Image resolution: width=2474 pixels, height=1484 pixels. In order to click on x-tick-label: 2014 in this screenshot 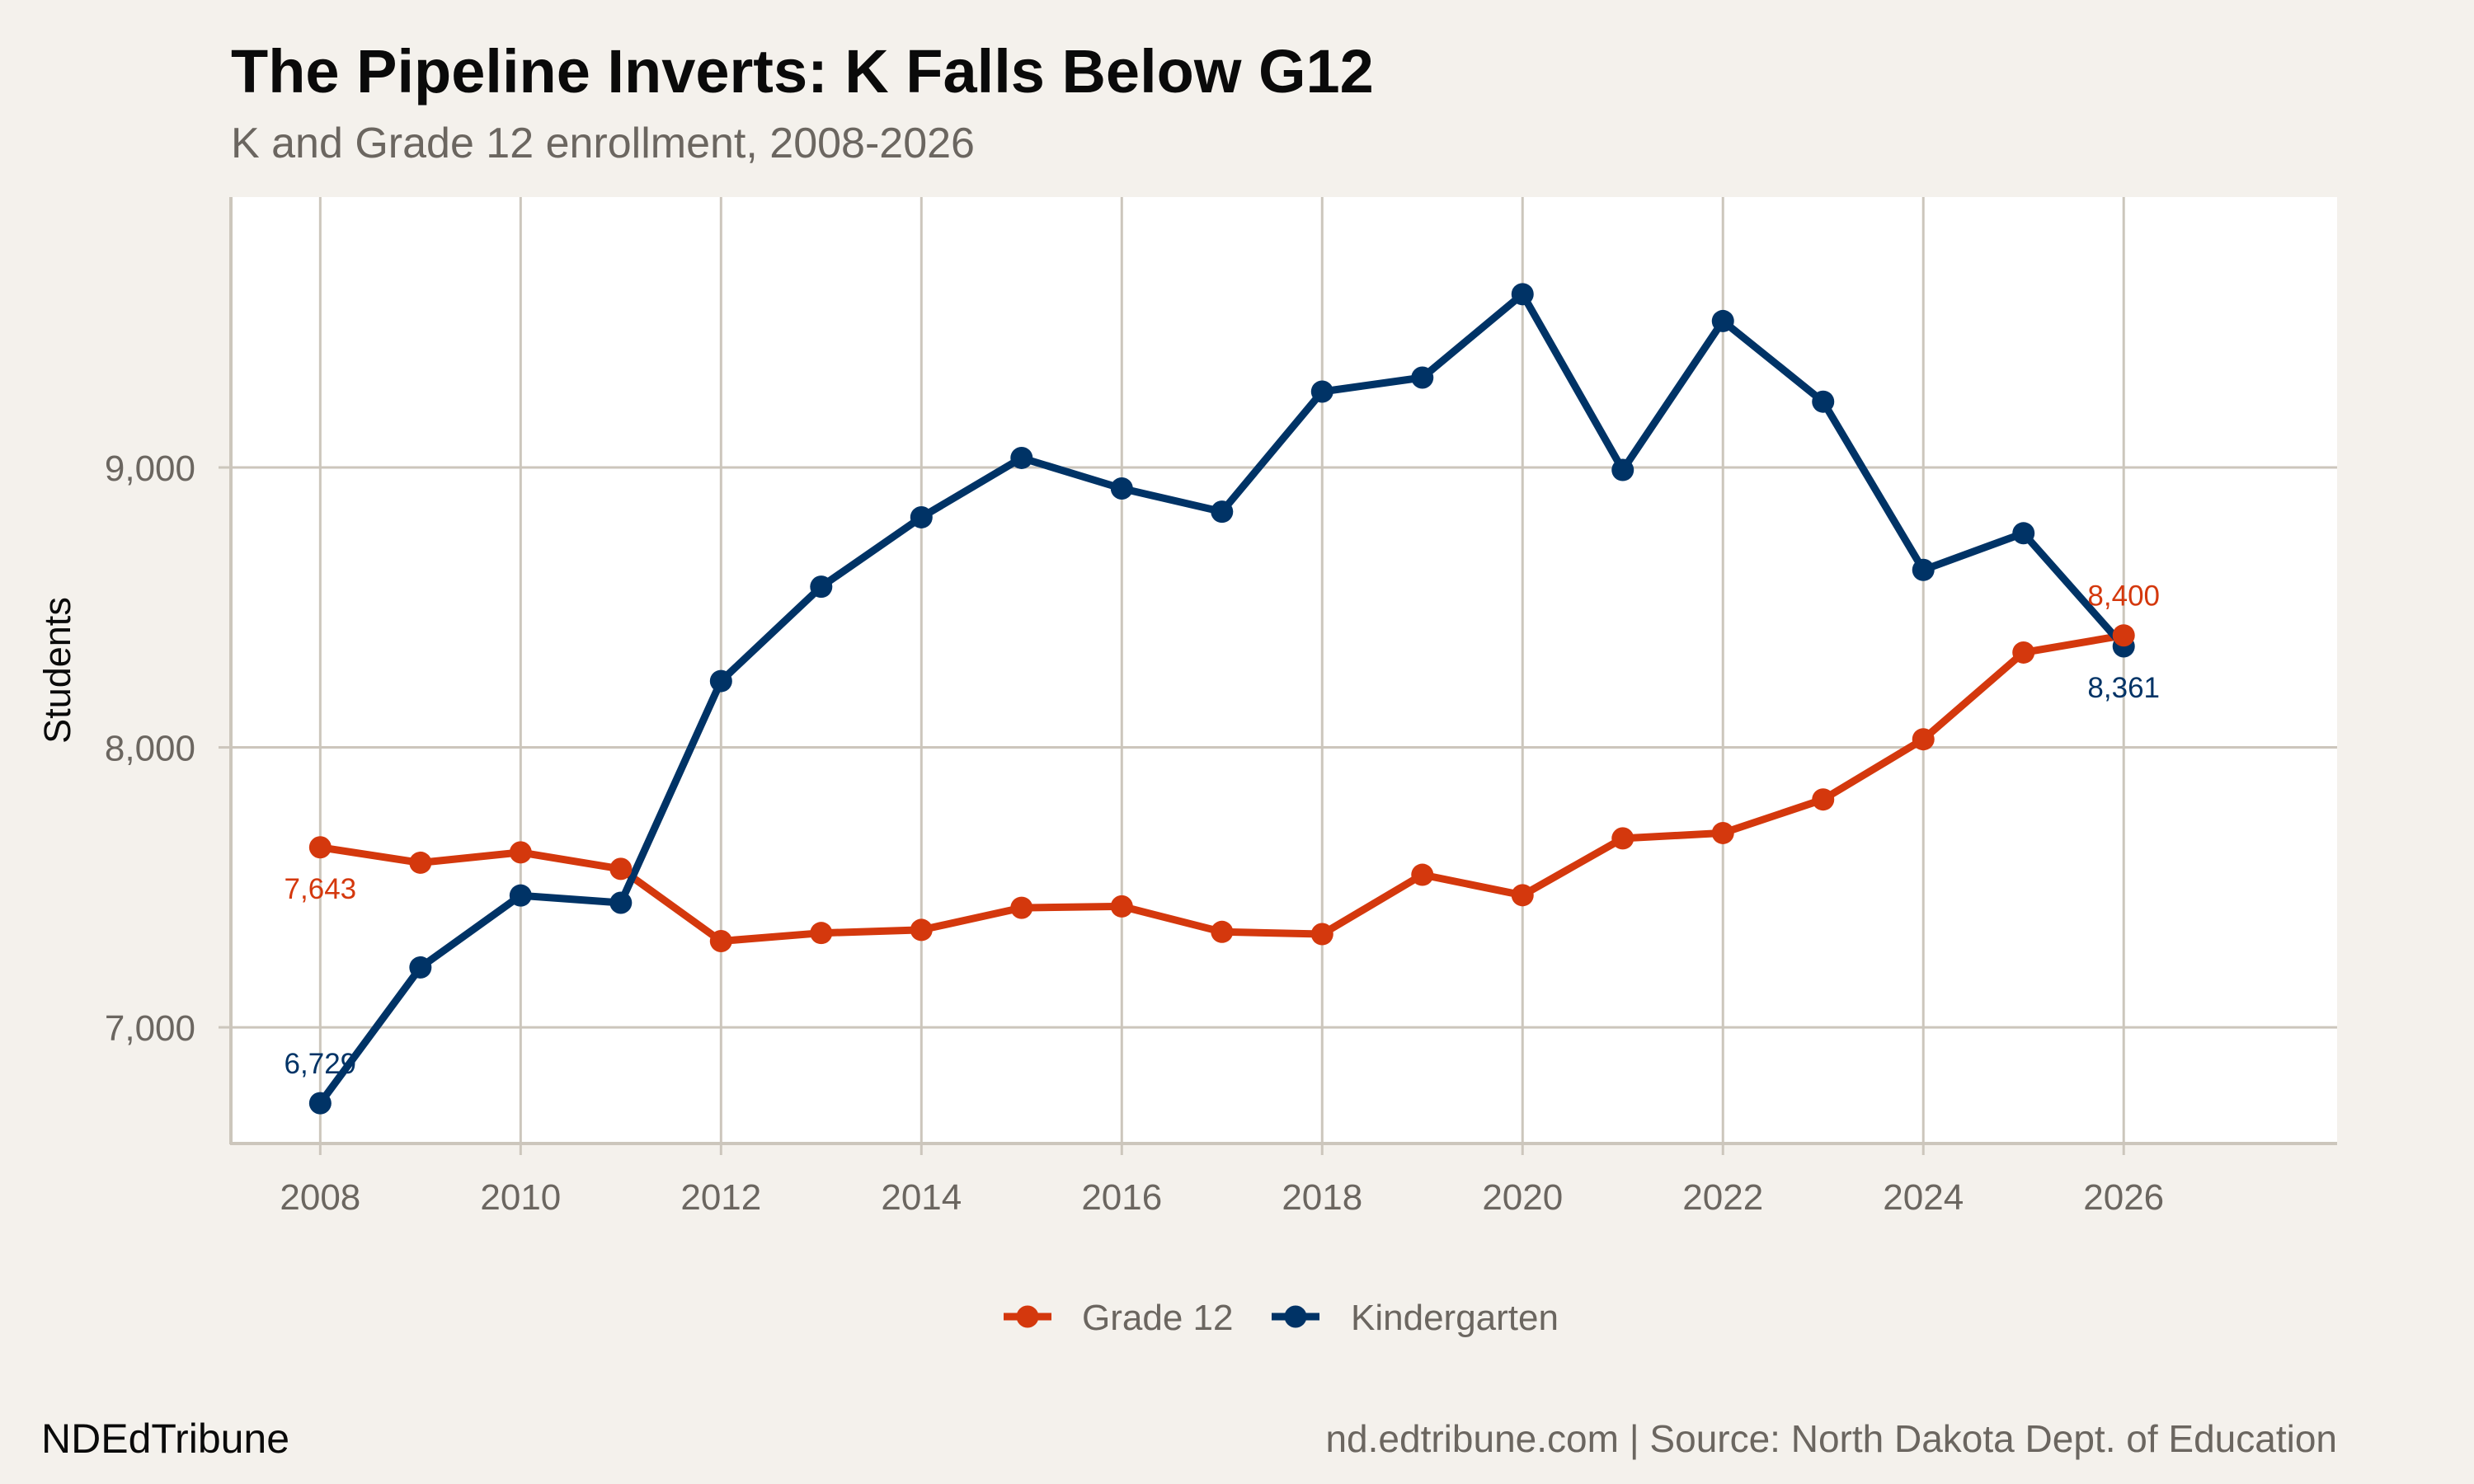, I will do `click(921, 1197)`.